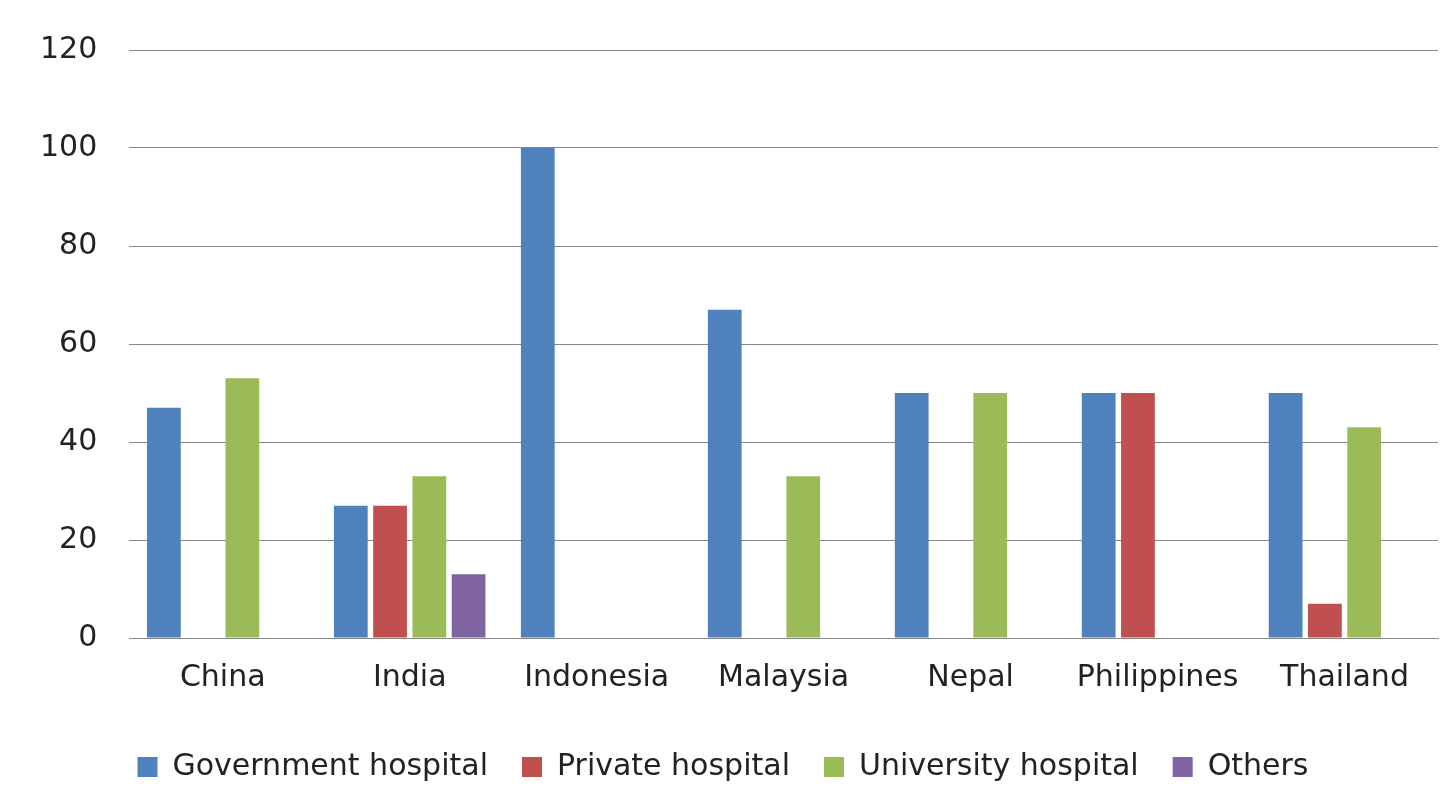 The width and height of the screenshot is (1456, 792). Describe the element at coordinates (78, 341) in the screenshot. I see `y-tick-label: 60` at that location.